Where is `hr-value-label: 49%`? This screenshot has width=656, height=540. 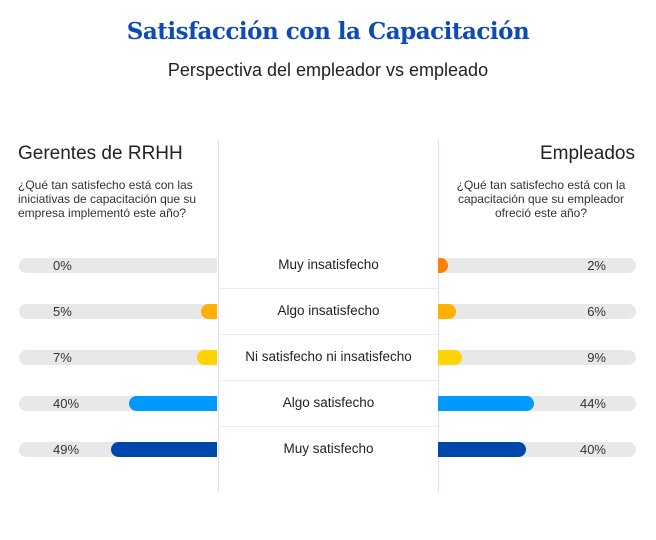 hr-value-label: 49% is located at coordinates (66, 449).